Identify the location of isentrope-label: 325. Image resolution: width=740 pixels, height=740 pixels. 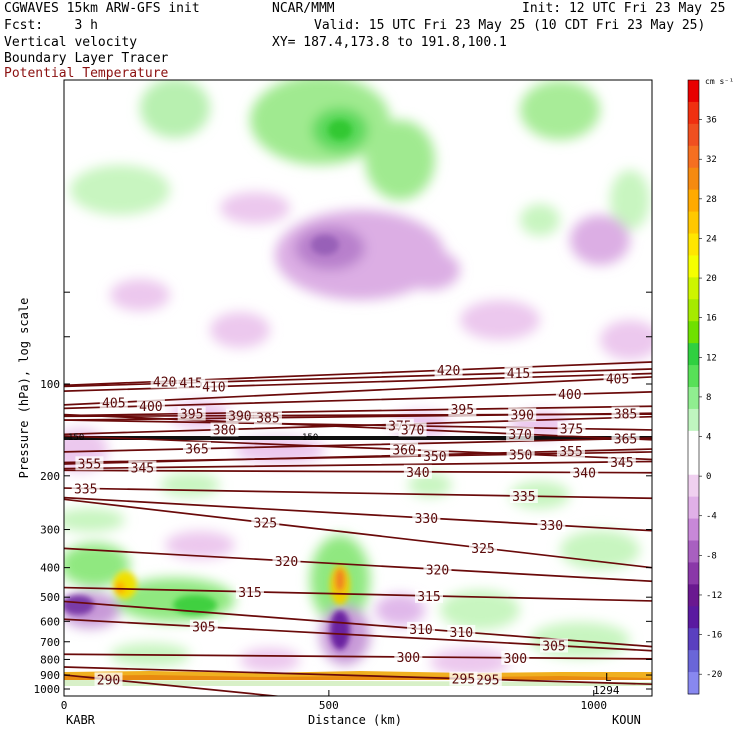
(482, 549).